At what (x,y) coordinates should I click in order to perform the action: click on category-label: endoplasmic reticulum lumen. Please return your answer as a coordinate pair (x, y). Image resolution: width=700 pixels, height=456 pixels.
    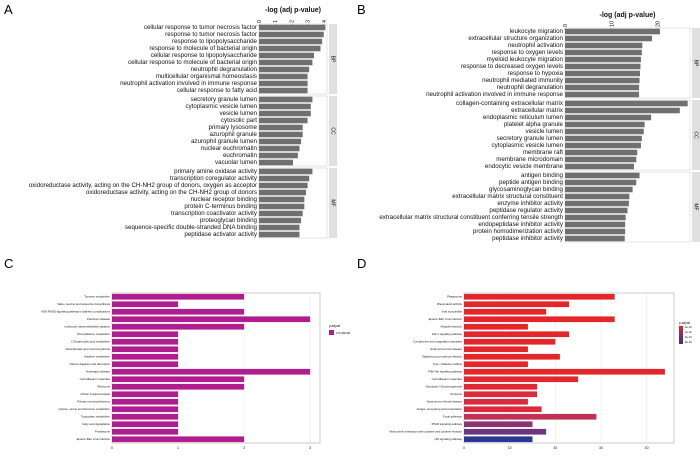
    Looking at the image, I should click on (523, 117).